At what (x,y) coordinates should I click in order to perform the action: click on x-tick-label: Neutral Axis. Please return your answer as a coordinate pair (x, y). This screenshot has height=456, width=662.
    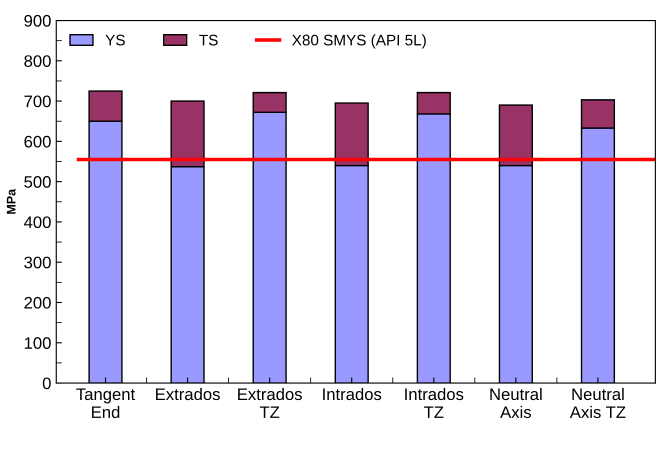
    Looking at the image, I should click on (516, 403).